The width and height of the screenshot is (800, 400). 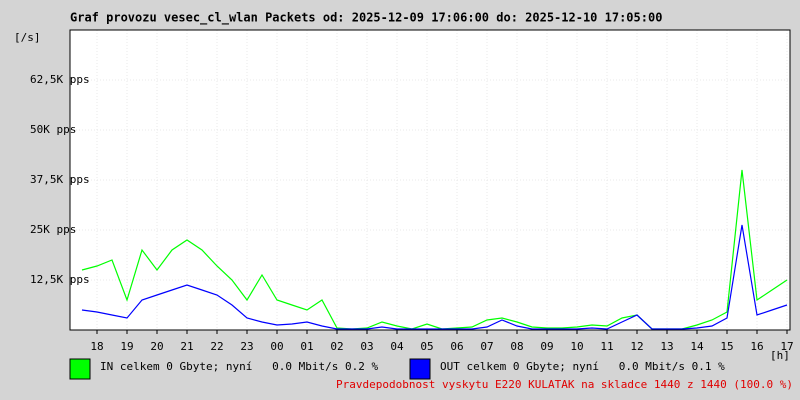 What do you see at coordinates (426, 346) in the screenshot?
I see `x-tick-label: 05` at bounding box center [426, 346].